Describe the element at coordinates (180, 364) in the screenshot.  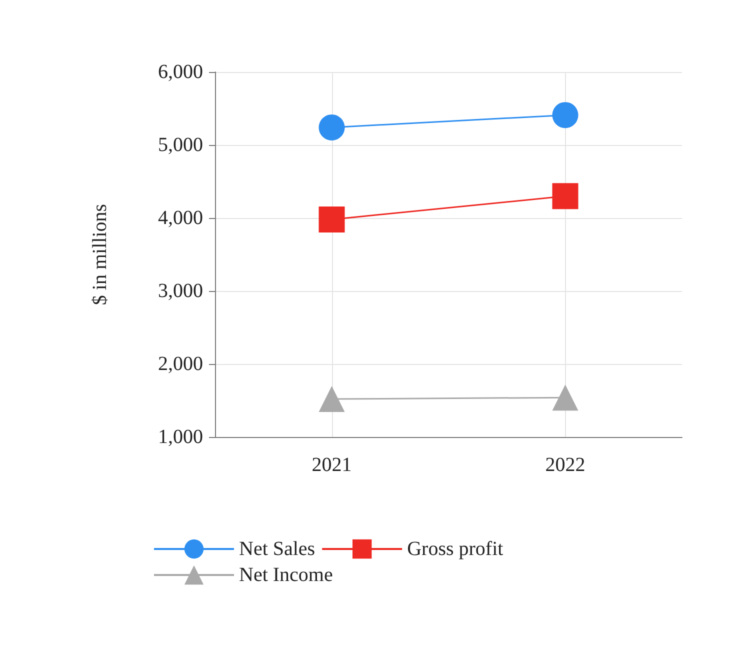
I see `y-tick-label: 2,000` at that location.